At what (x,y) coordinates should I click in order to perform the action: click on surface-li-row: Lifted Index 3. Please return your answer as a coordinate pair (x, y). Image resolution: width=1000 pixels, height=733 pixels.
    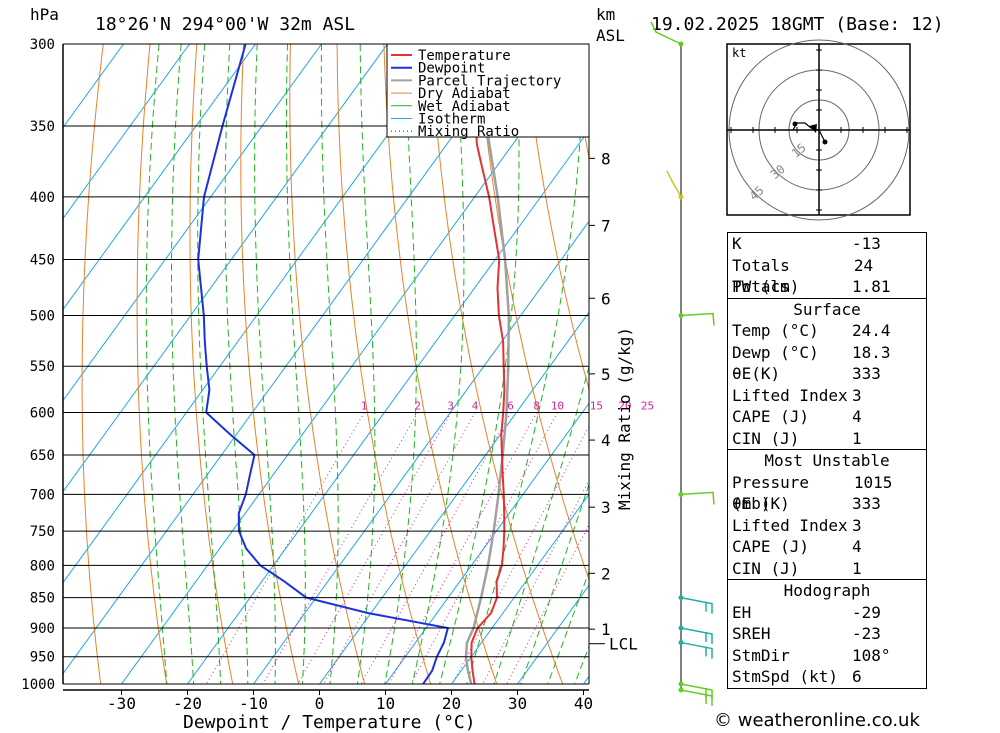
    Looking at the image, I should click on (827, 396).